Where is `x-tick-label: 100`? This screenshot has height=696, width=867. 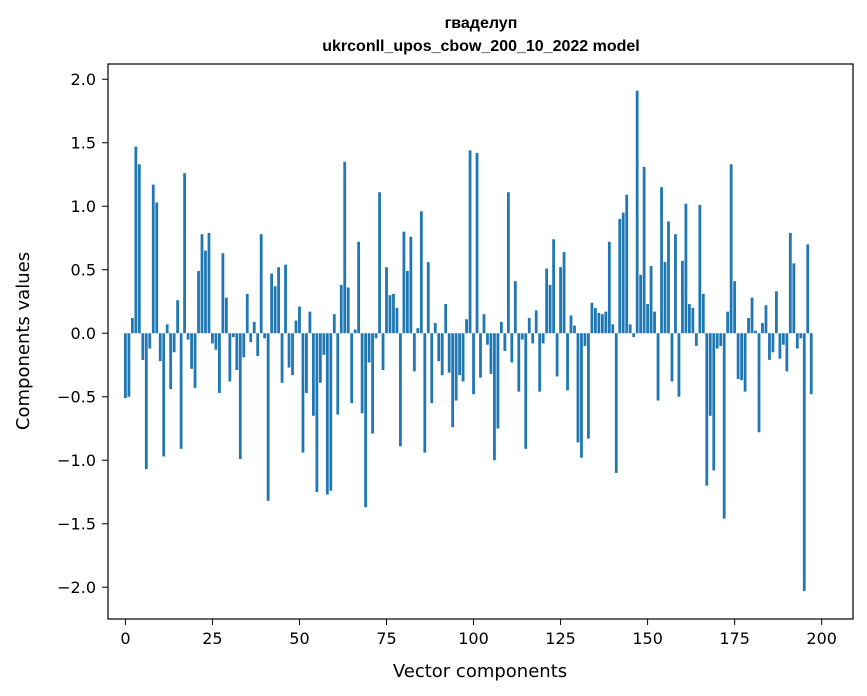 x-tick-label: 100 is located at coordinates (473, 638).